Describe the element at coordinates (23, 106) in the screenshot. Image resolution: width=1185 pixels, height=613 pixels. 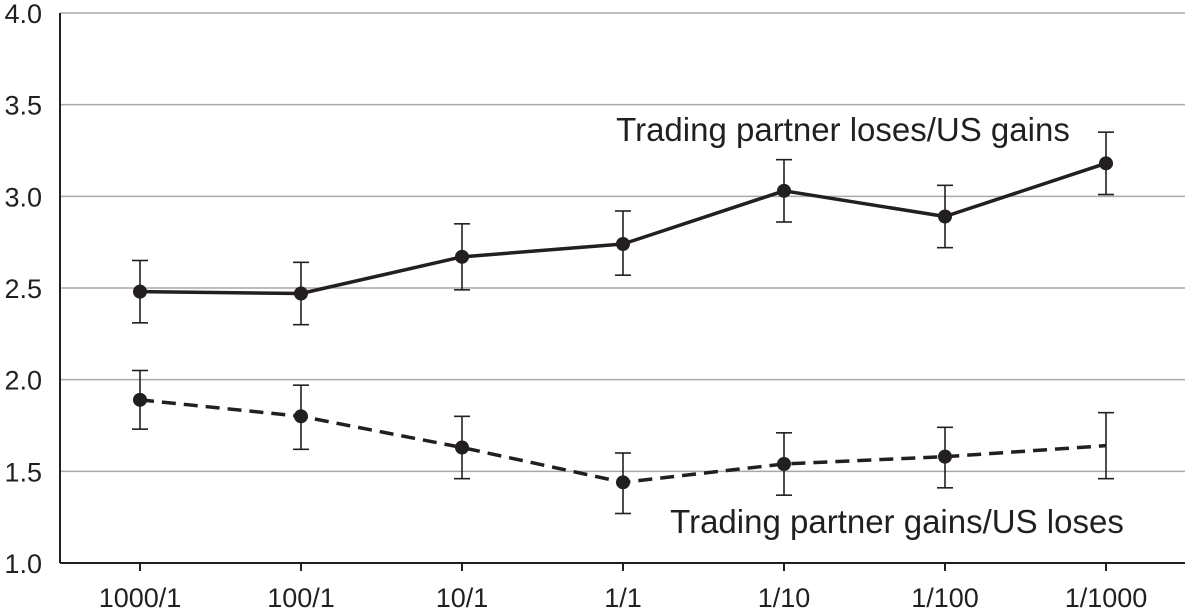
I see `y-tick-label: 3.5` at that location.